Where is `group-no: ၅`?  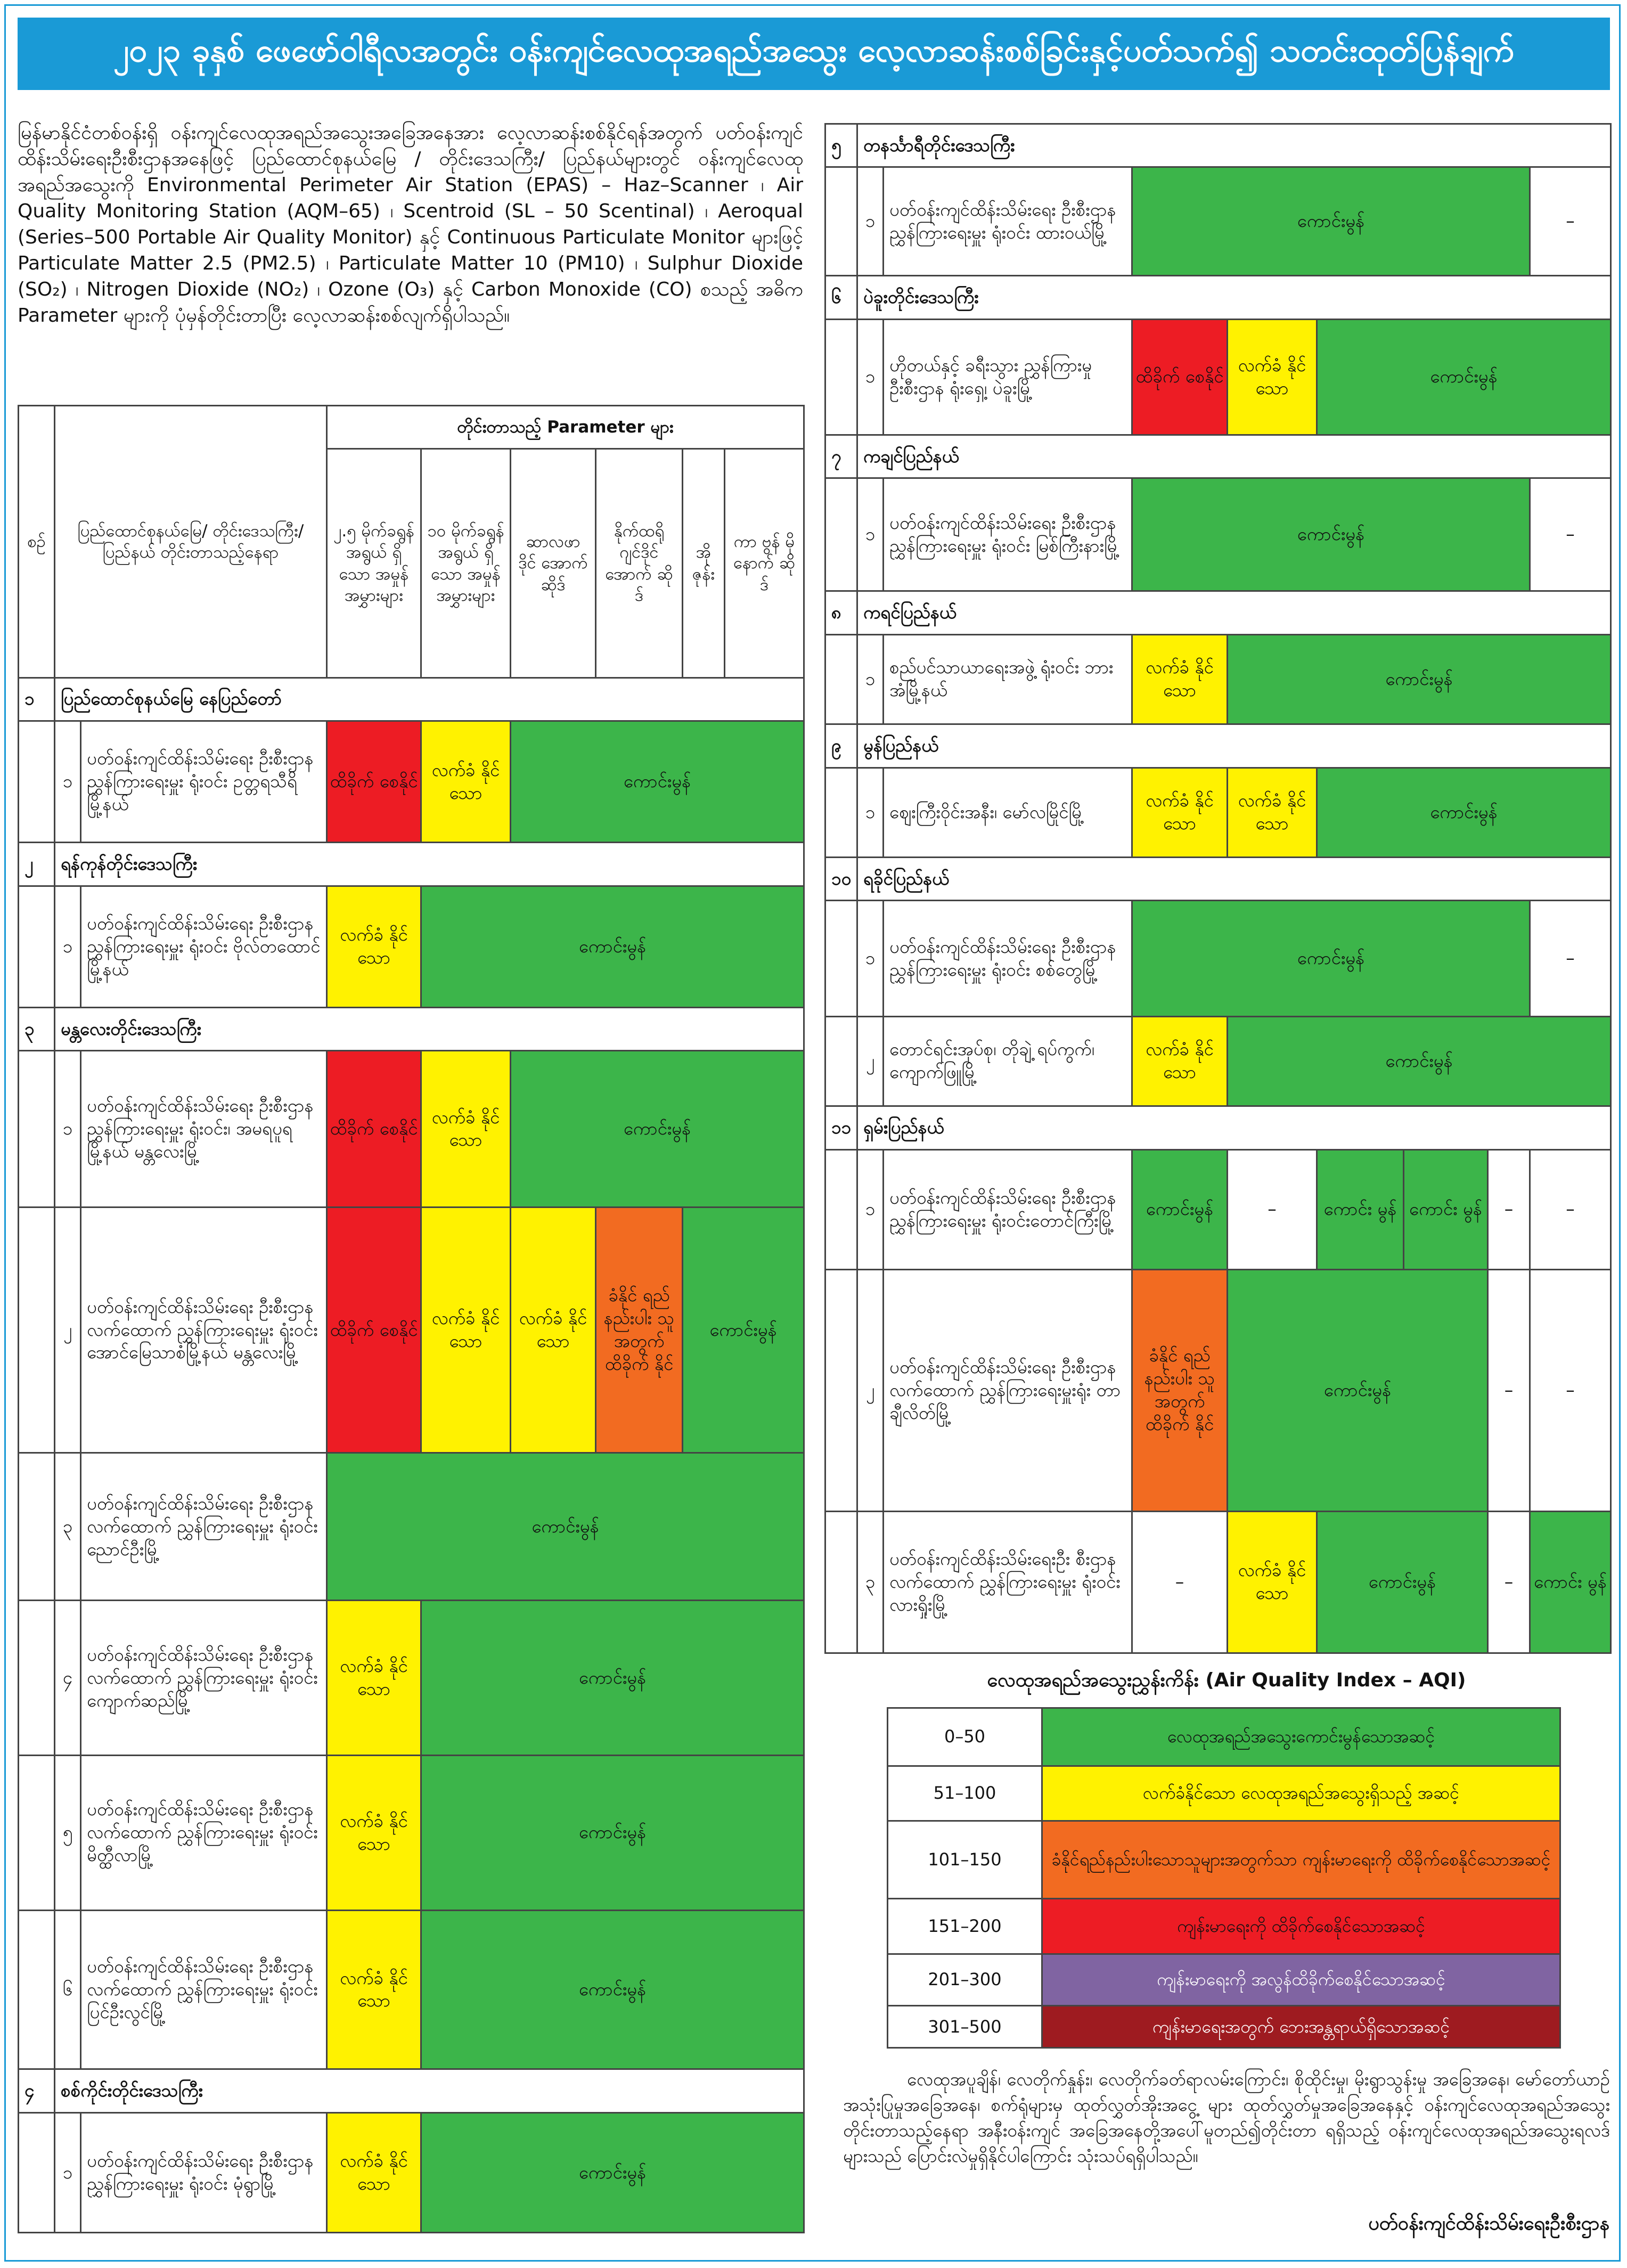 group-no: ၅ is located at coordinates (841, 146).